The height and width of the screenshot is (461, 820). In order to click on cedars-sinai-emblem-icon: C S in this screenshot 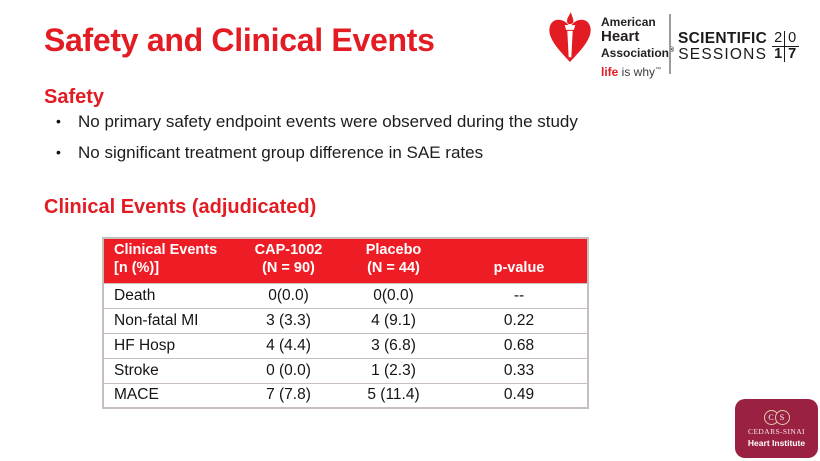, I will do `click(776, 417)`.